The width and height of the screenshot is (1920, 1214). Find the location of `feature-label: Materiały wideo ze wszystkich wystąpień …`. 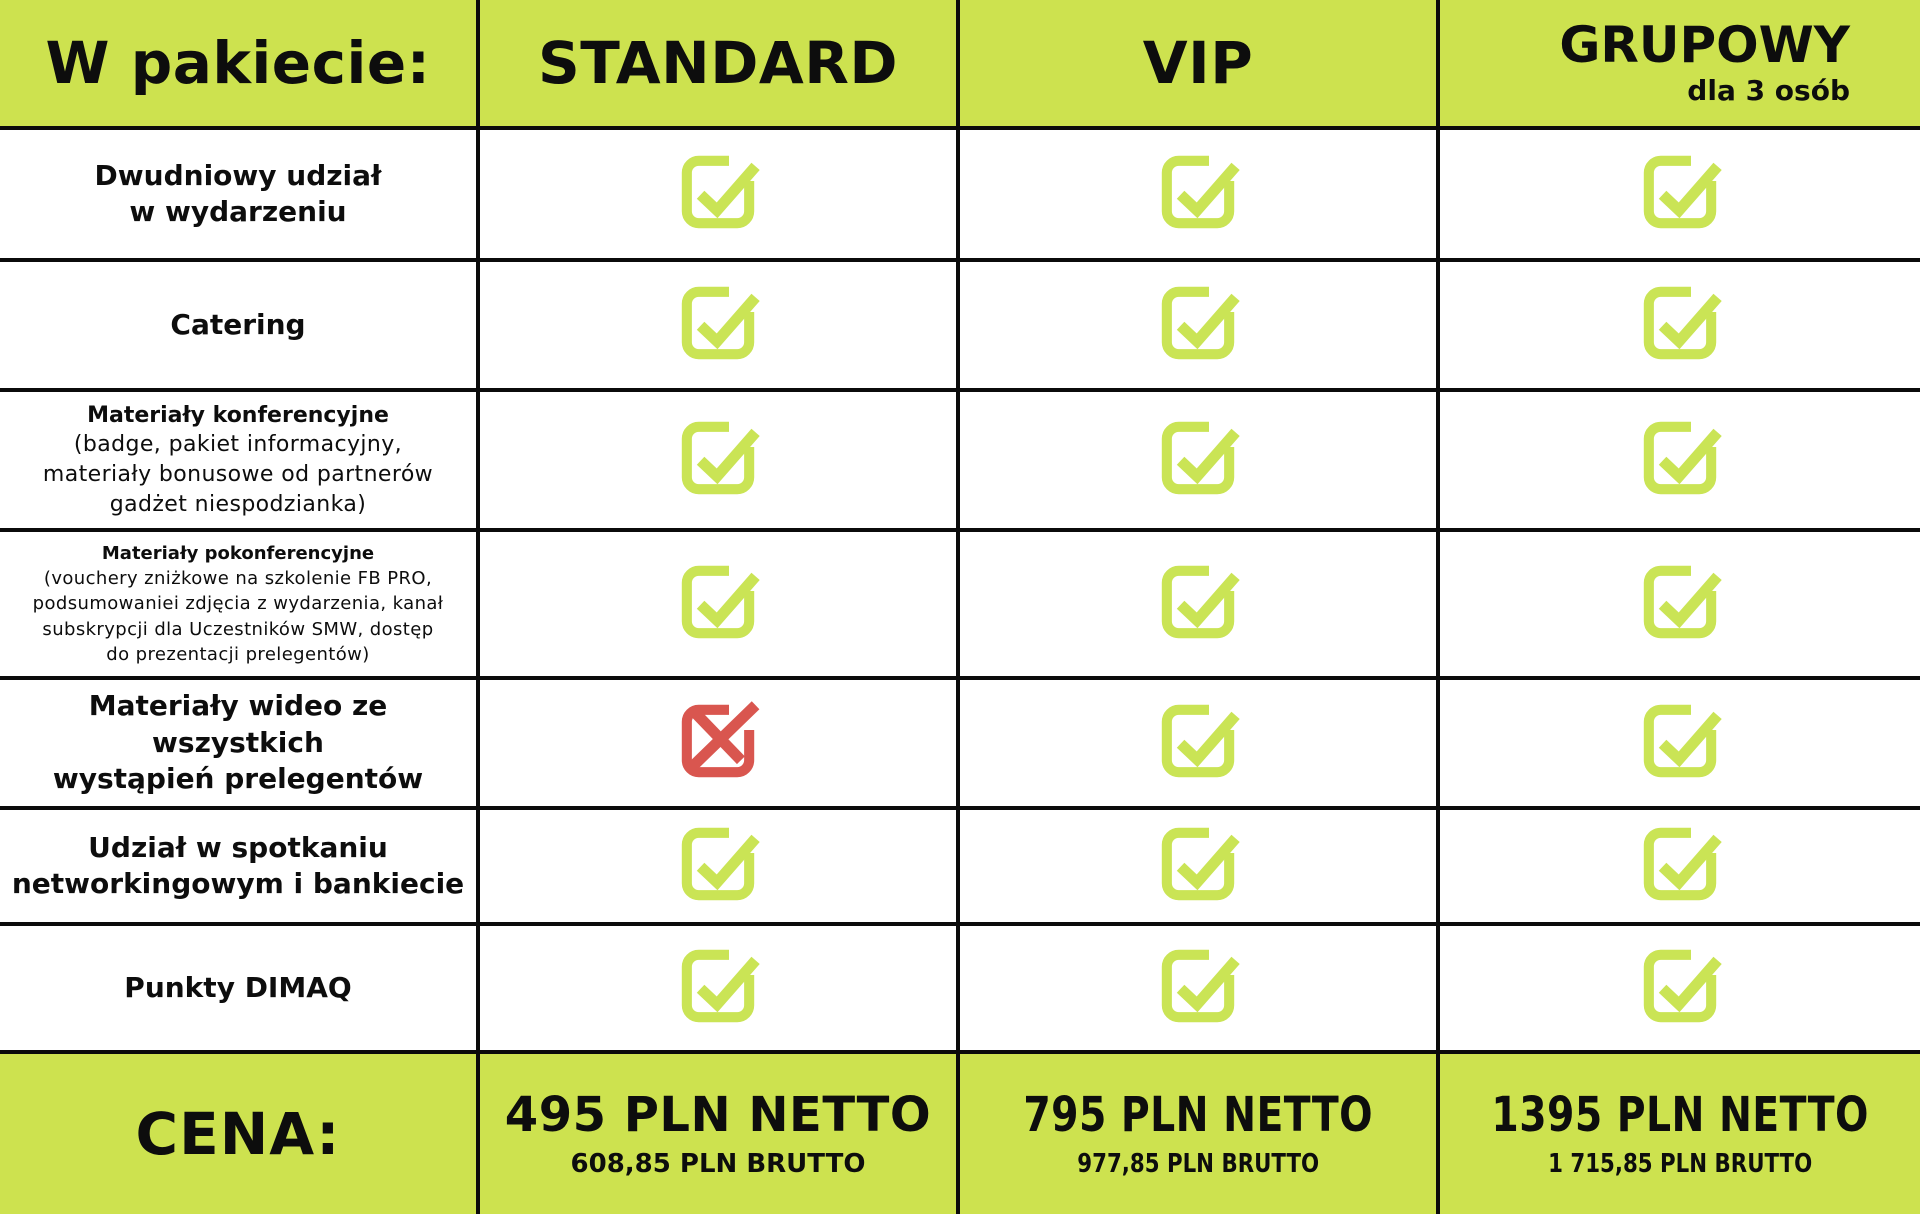

feature-label: Materiały wideo ze wszystkich wystąpień … is located at coordinates (238, 742).